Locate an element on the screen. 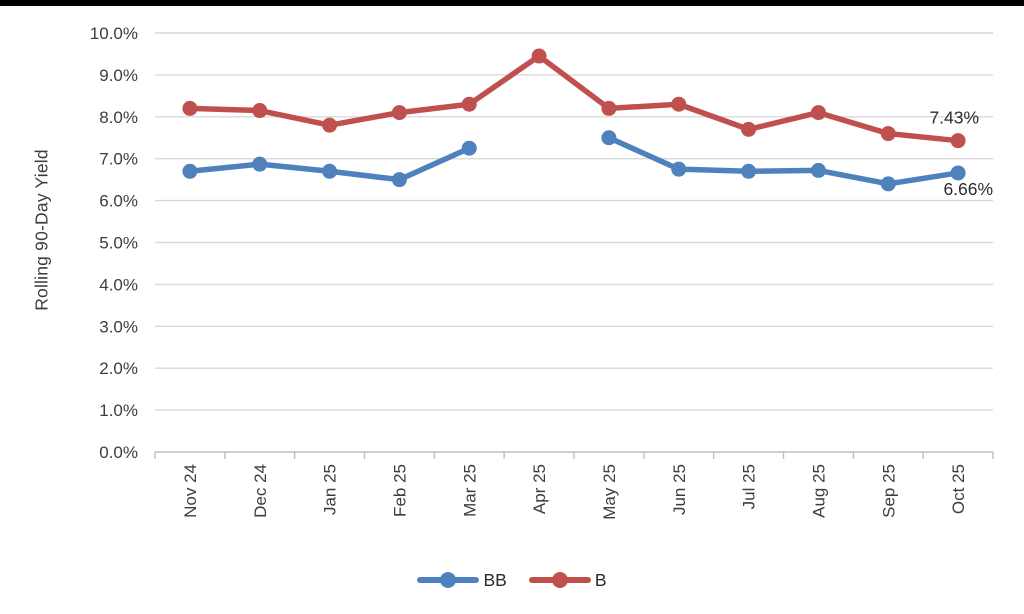 Image resolution: width=1024 pixels, height=614 pixels. legend-item-bb: BB is located at coordinates (462, 580).